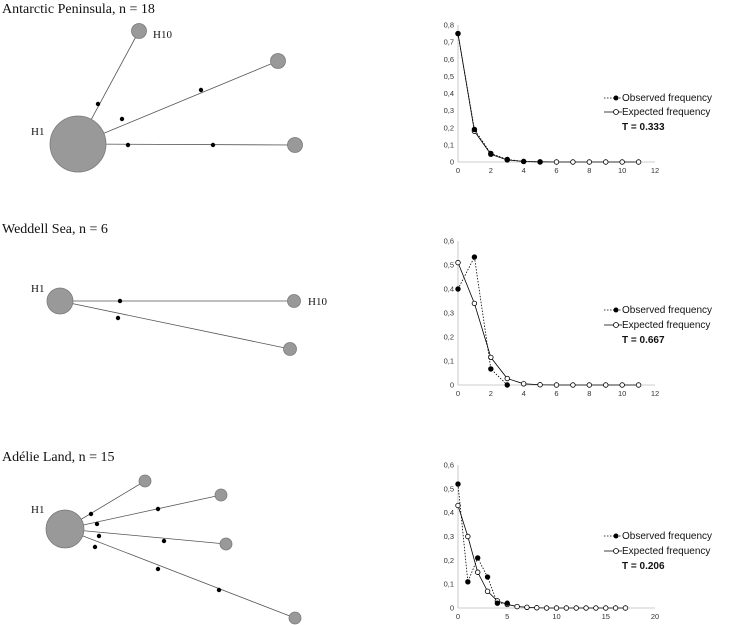 Image resolution: width=729 pixels, height=625 pixels. I want to click on x-tick-label: 8, so click(589, 170).